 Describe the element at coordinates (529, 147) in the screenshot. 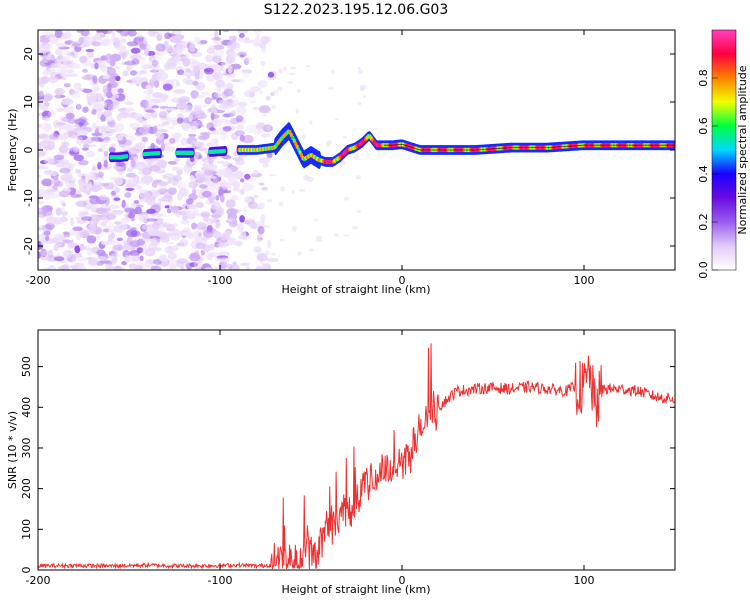

I see `heatmap-ridge-outline` at that location.